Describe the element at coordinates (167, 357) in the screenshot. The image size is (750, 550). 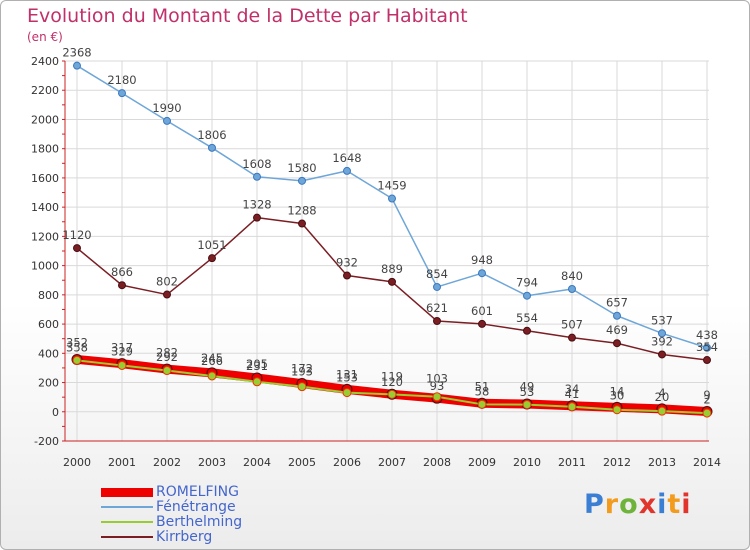
I see `data-label: 292` at that location.